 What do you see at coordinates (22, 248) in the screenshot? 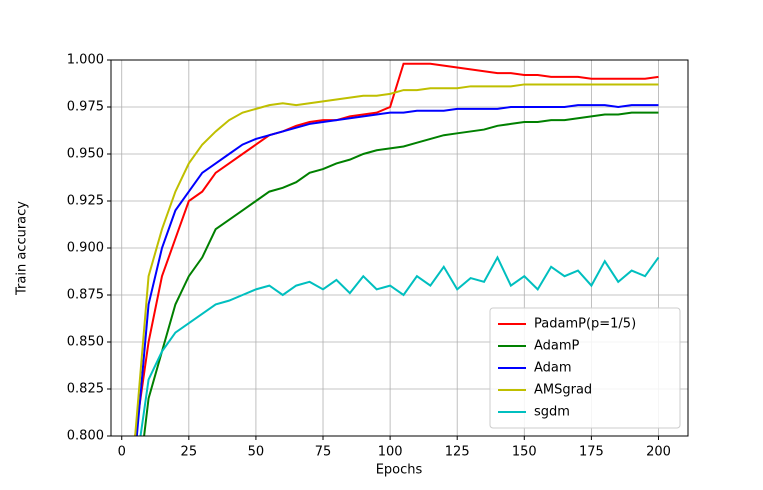
I see `y-axis-label: Train accuracy` at bounding box center [22, 248].